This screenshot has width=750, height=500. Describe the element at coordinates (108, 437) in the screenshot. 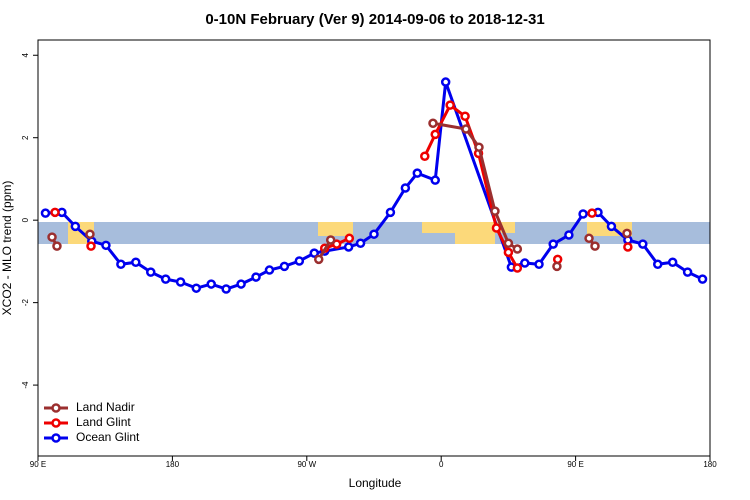

I see `legend-label: Ocean Glint` at that location.